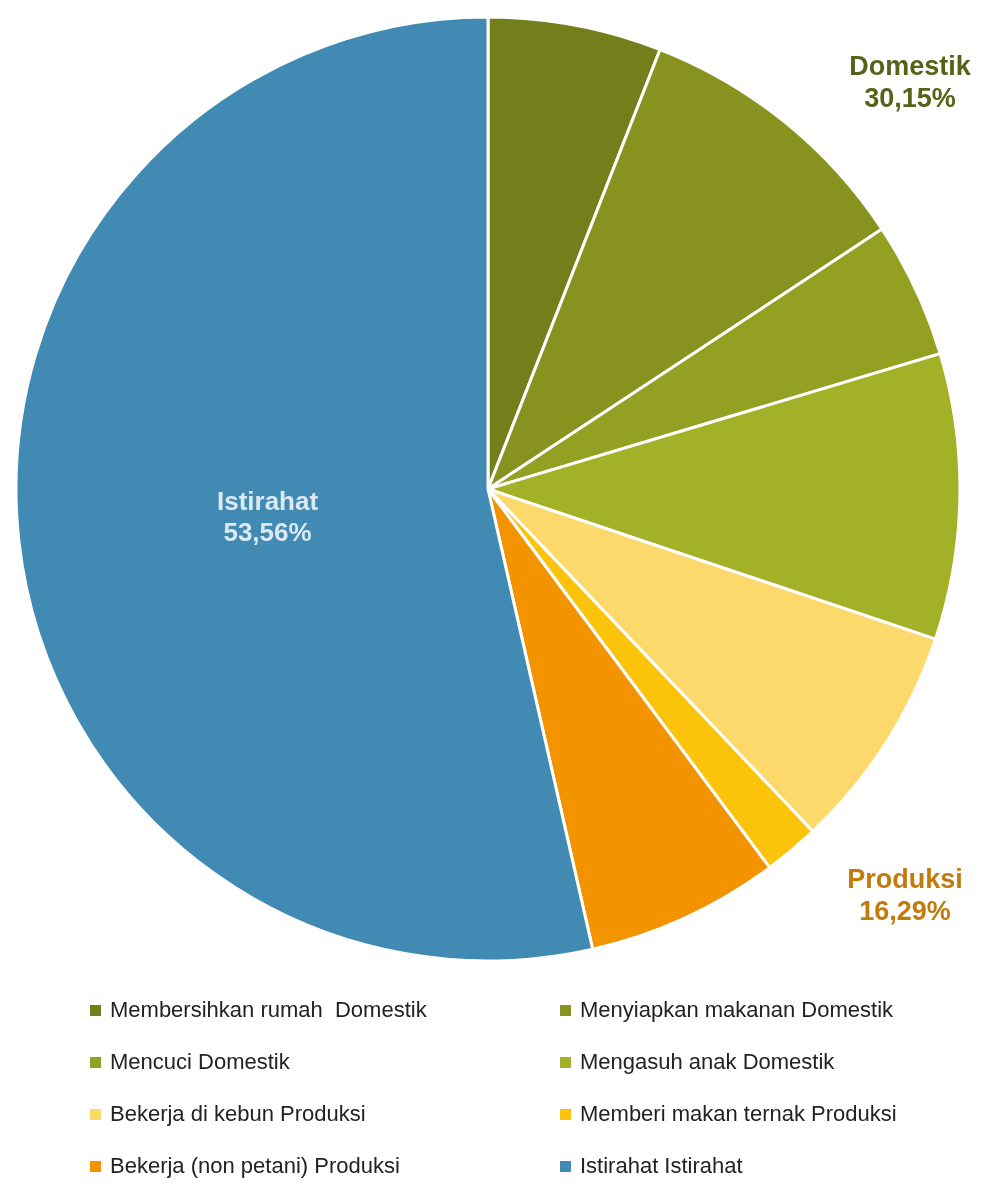  Describe the element at coordinates (267, 516) in the screenshot. I see `data-label: Istirahat 53,56%` at that location.